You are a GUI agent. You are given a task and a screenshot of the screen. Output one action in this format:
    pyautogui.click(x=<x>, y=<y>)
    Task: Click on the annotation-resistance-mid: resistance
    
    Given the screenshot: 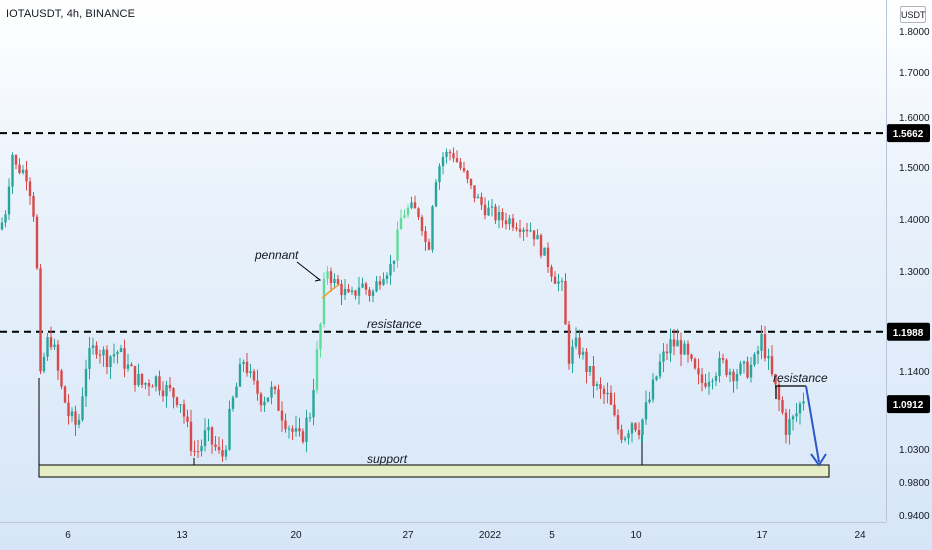 What is the action you would take?
    pyautogui.click(x=394, y=324)
    